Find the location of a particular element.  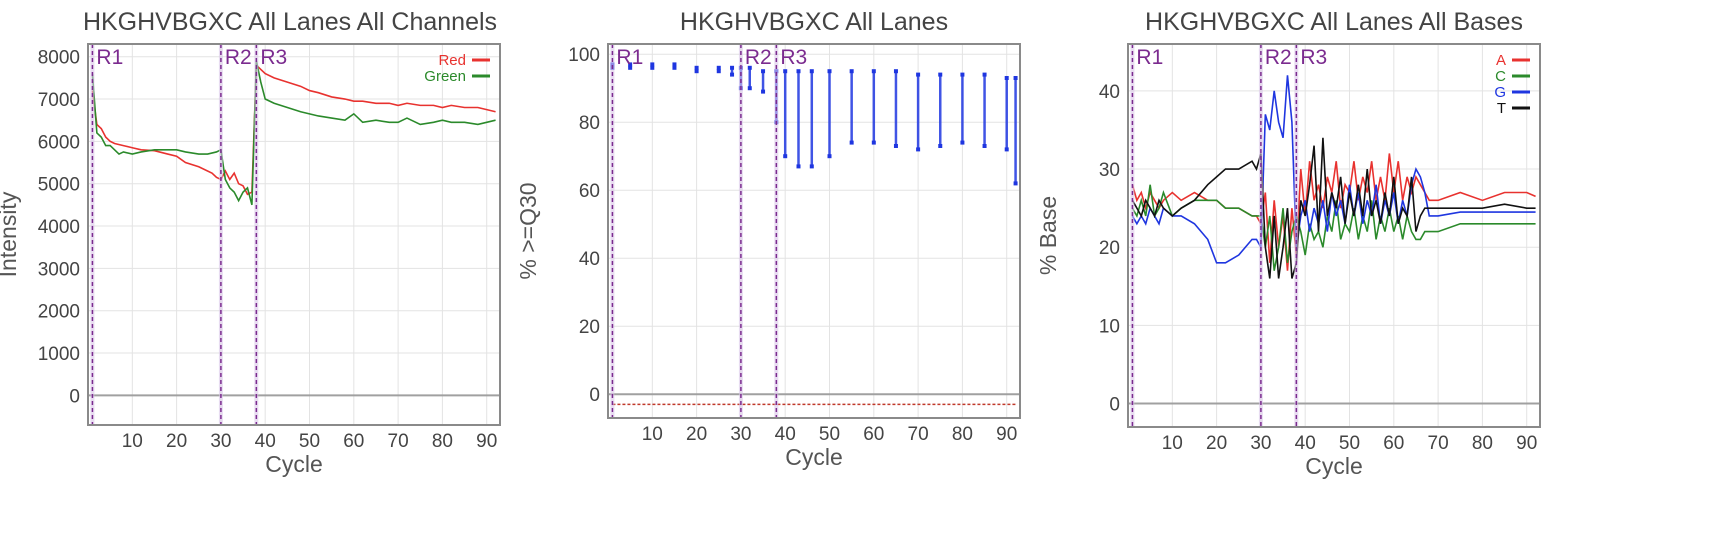

y-tick-label: 5000 is located at coordinates (59, 185).